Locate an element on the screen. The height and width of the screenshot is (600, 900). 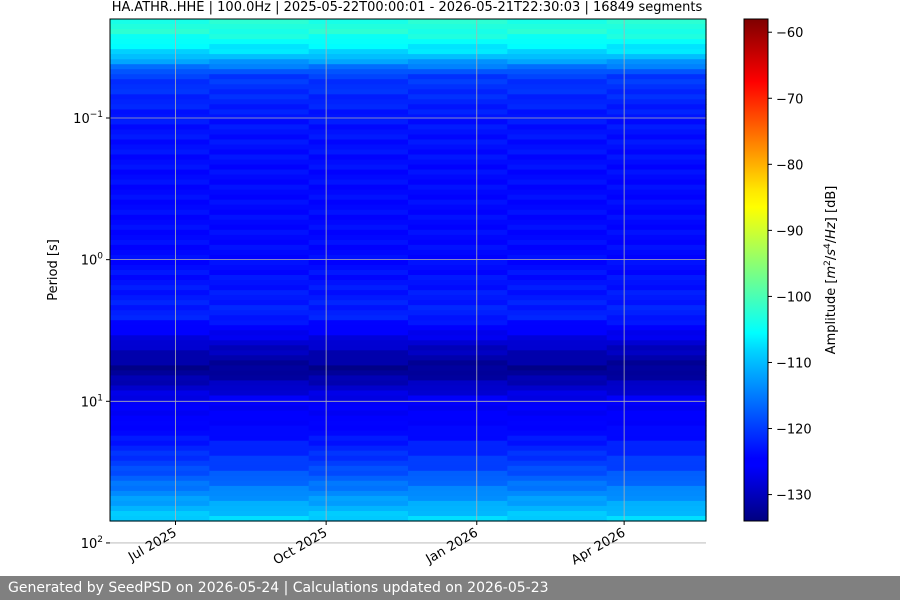
x-tick-label: Oct 2025 is located at coordinates (300, 546).